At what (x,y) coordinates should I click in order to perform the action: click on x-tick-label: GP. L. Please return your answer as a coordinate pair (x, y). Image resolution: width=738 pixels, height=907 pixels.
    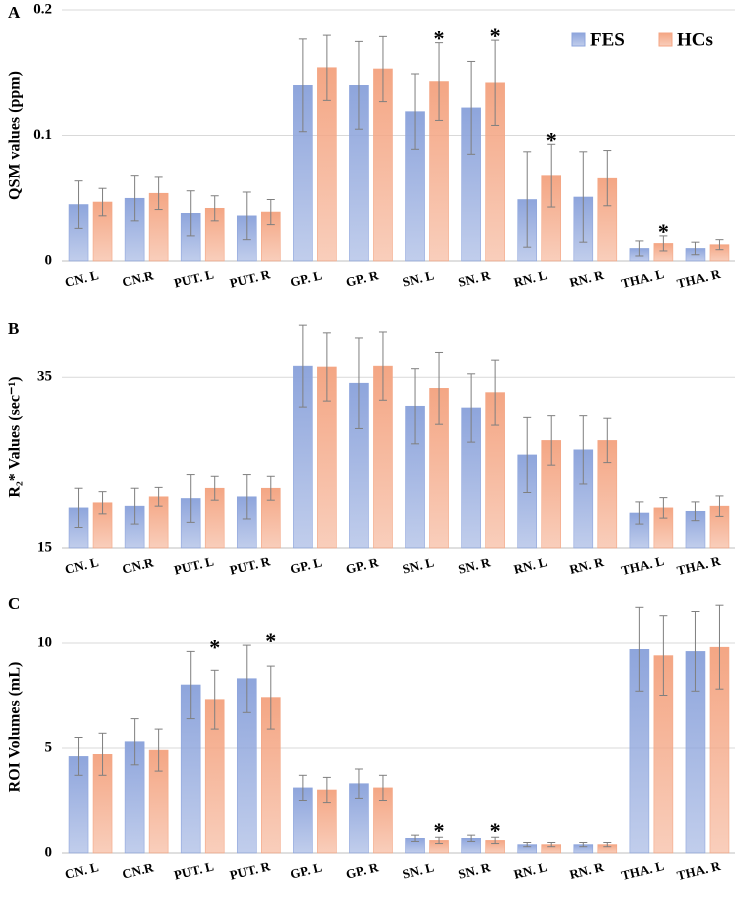
    Looking at the image, I should click on (306, 565).